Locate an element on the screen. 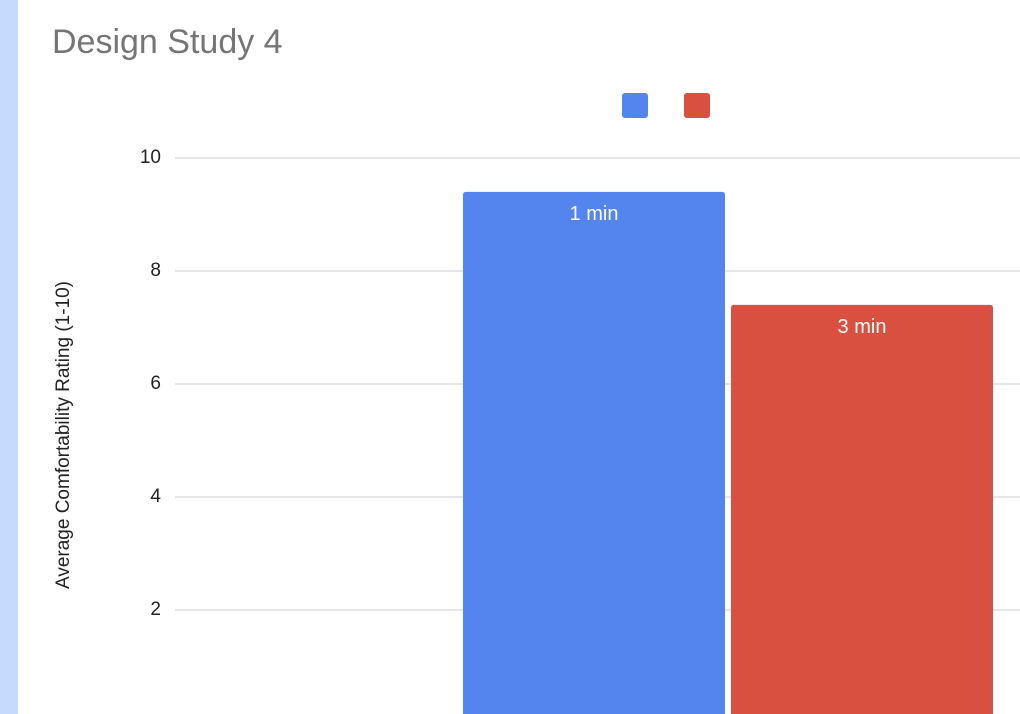 This screenshot has width=1020, height=714. y-tick-label: 4 is located at coordinates (155, 496).